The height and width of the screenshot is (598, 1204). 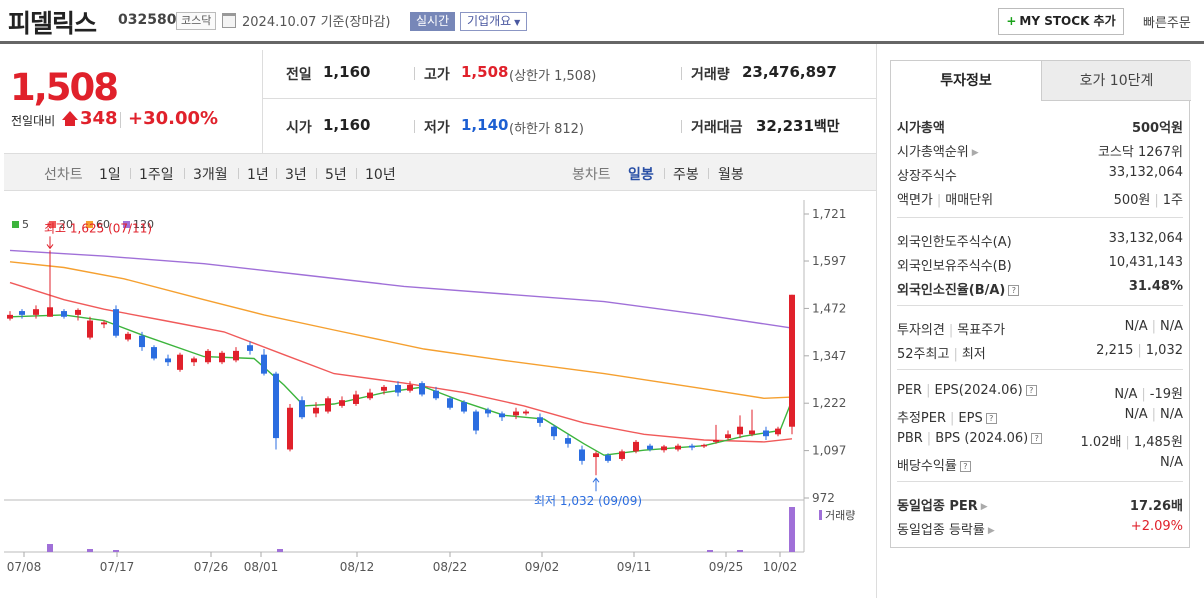 What do you see at coordinates (954, 240) in the screenshot?
I see `invest-row-key: 외국인한도주식수(A)` at bounding box center [954, 240].